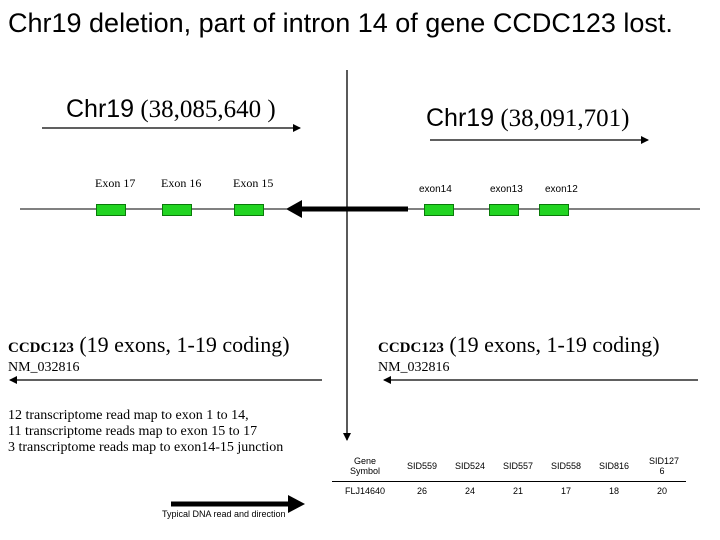 Image resolution: width=720 pixels, height=540 pixels. Describe the element at coordinates (469, 491) in the screenshot. I see `table-cell: 24` at that location.